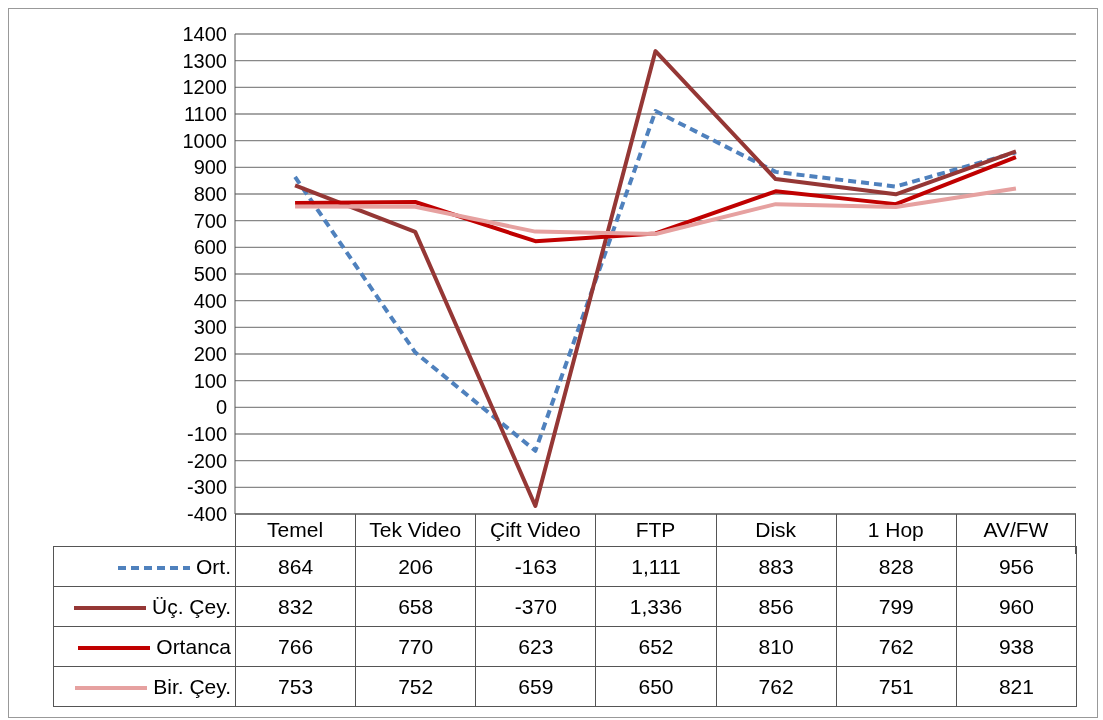 This screenshot has height=720, width=1103. I want to click on data-label: -163, so click(535, 566).